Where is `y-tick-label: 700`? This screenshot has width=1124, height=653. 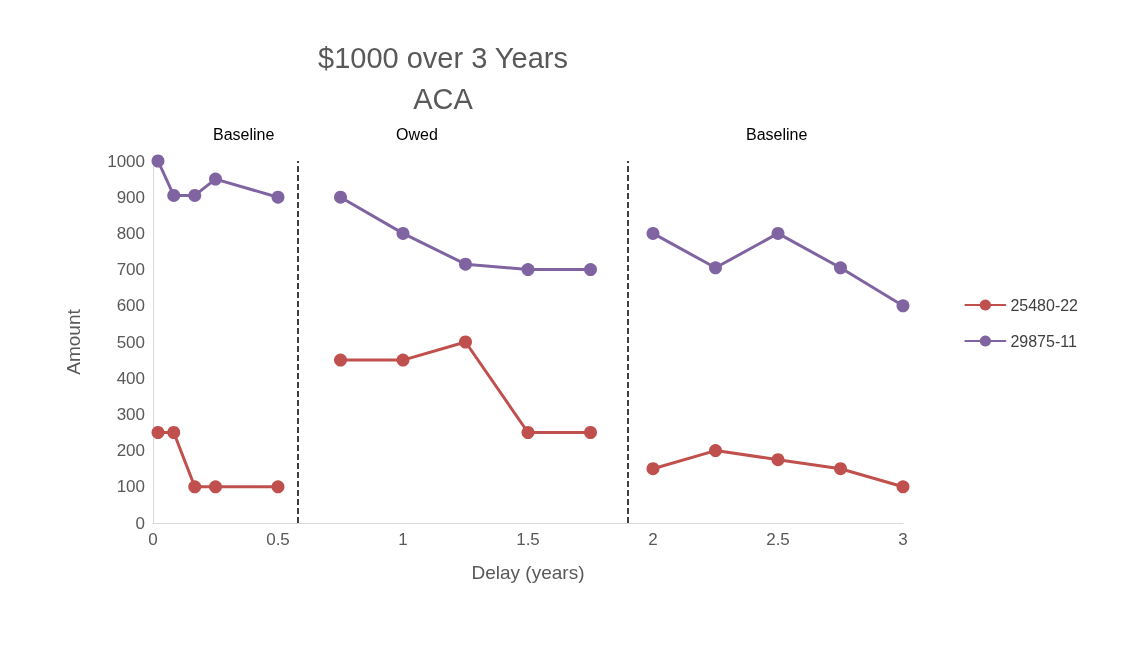
y-tick-label: 700 is located at coordinates (130, 270).